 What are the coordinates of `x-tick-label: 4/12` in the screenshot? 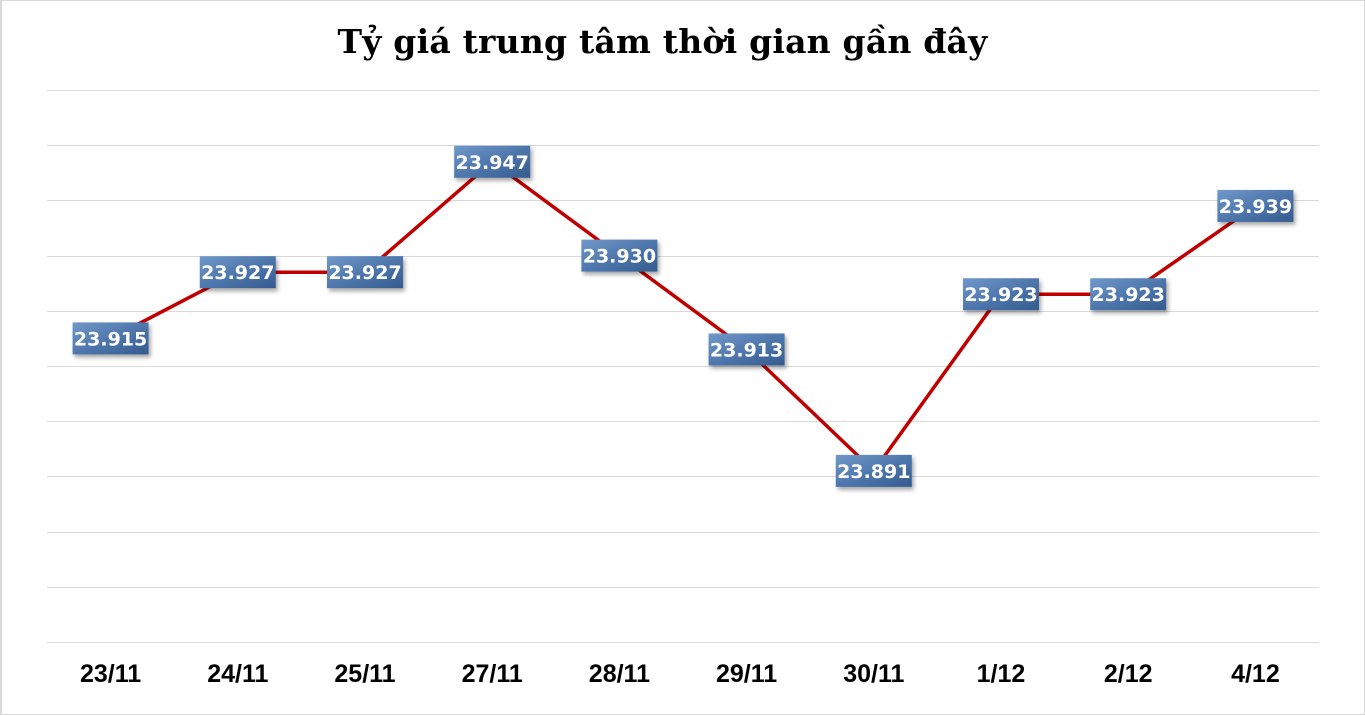 It's located at (1255, 674).